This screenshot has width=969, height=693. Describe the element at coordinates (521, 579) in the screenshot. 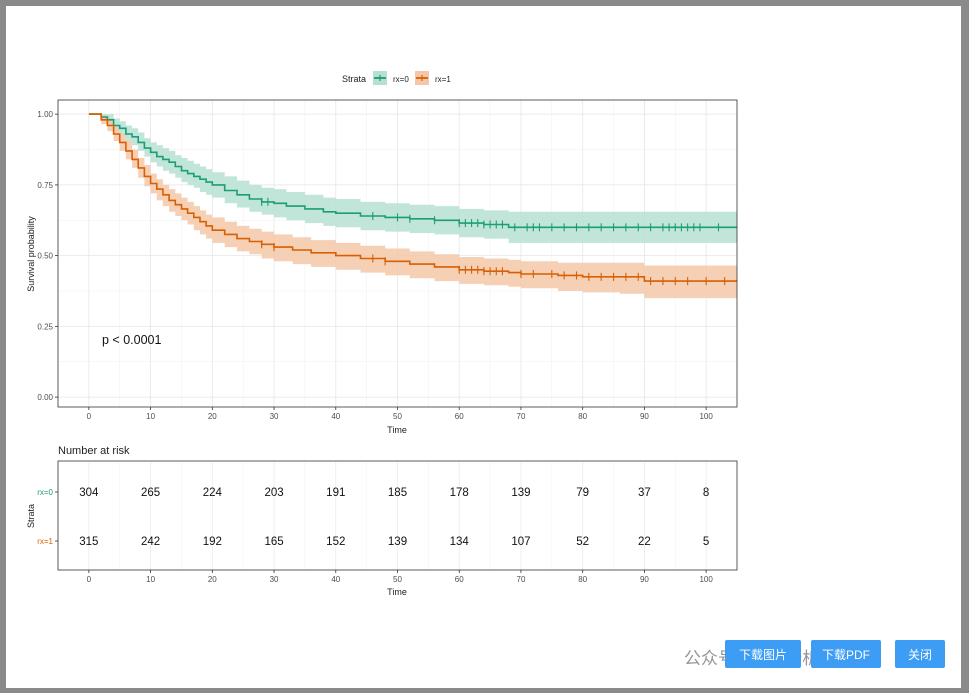

I see `risk-x-tick-label: 70` at that location.